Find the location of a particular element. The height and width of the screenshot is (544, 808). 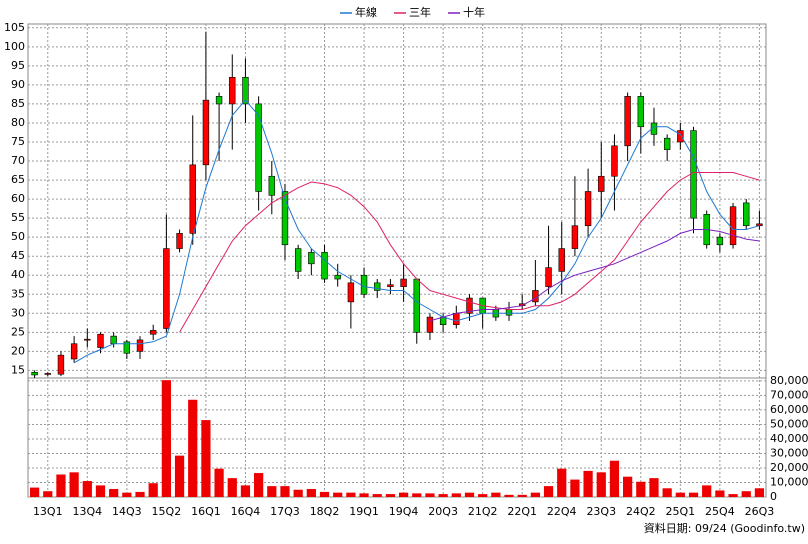

y2-tick-label: 50,000 is located at coordinates (789, 423).